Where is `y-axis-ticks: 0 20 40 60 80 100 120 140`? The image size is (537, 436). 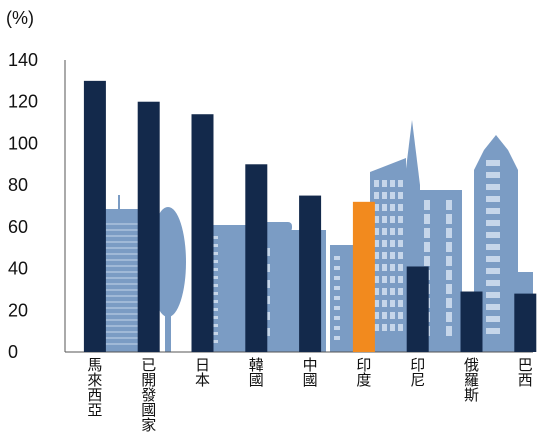 y-axis-ticks: 0 20 40 60 80 100 120 140 is located at coordinates (23, 206).